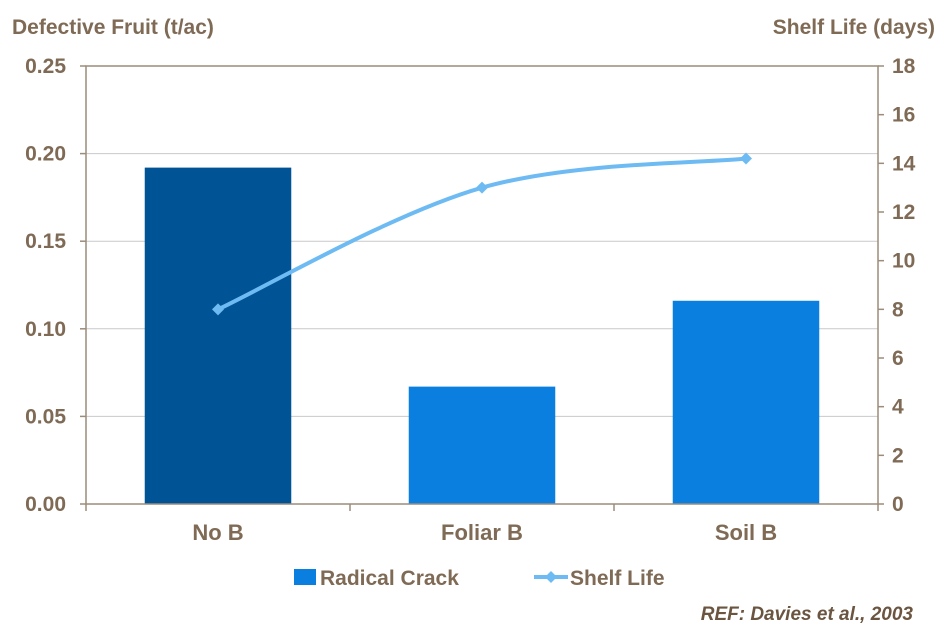  Describe the element at coordinates (617, 578) in the screenshot. I see `legend-label-shelf-life: Shelf Life` at that location.